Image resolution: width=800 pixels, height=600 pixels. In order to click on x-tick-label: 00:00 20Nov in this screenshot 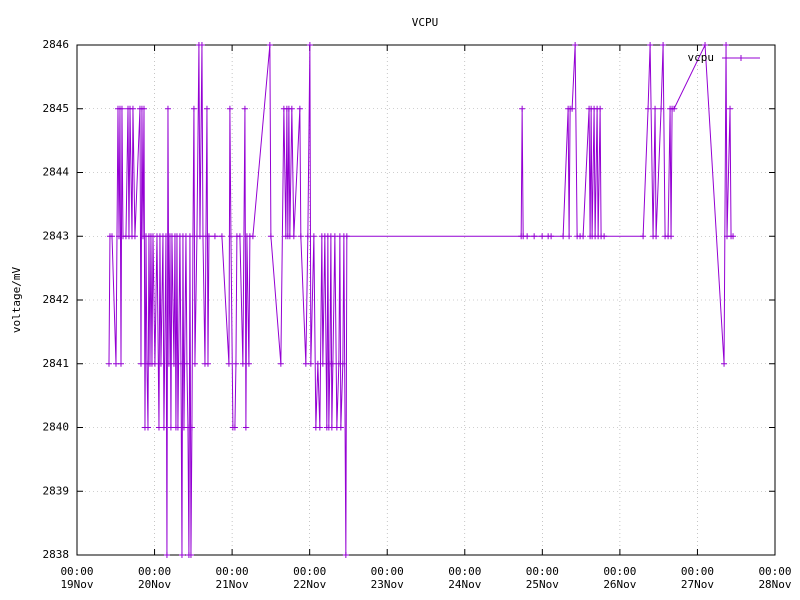, I will do `click(154, 578)`.